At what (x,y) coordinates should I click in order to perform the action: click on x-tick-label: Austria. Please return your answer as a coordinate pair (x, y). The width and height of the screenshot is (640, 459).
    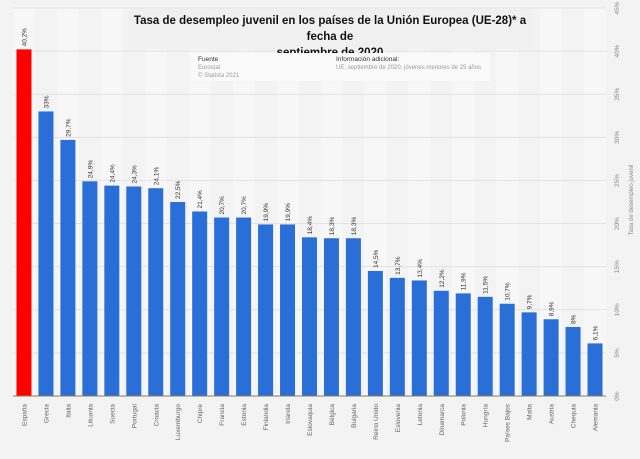
    Looking at the image, I should click on (552, 414).